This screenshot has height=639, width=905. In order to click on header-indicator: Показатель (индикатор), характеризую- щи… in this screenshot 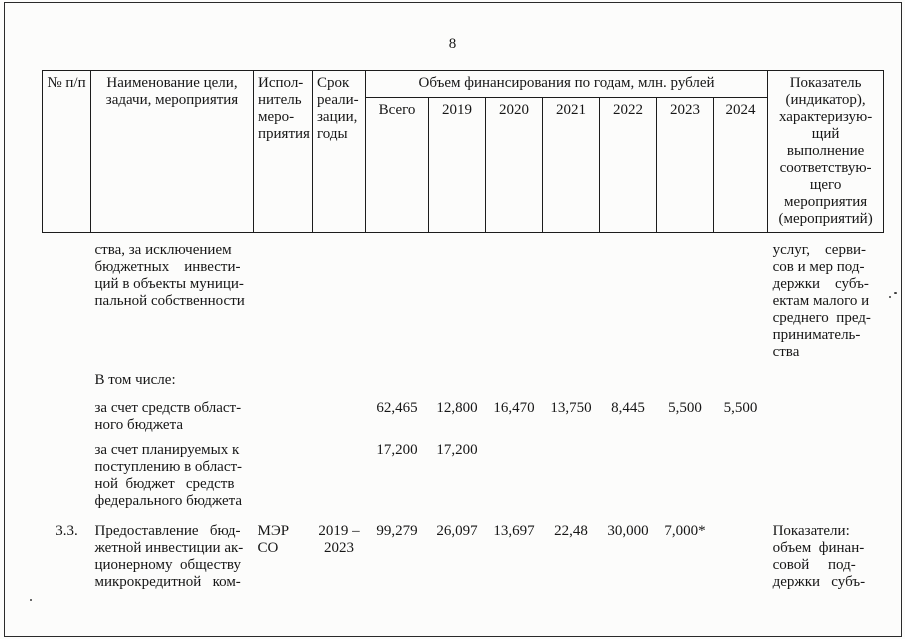, I will do `click(826, 151)`.